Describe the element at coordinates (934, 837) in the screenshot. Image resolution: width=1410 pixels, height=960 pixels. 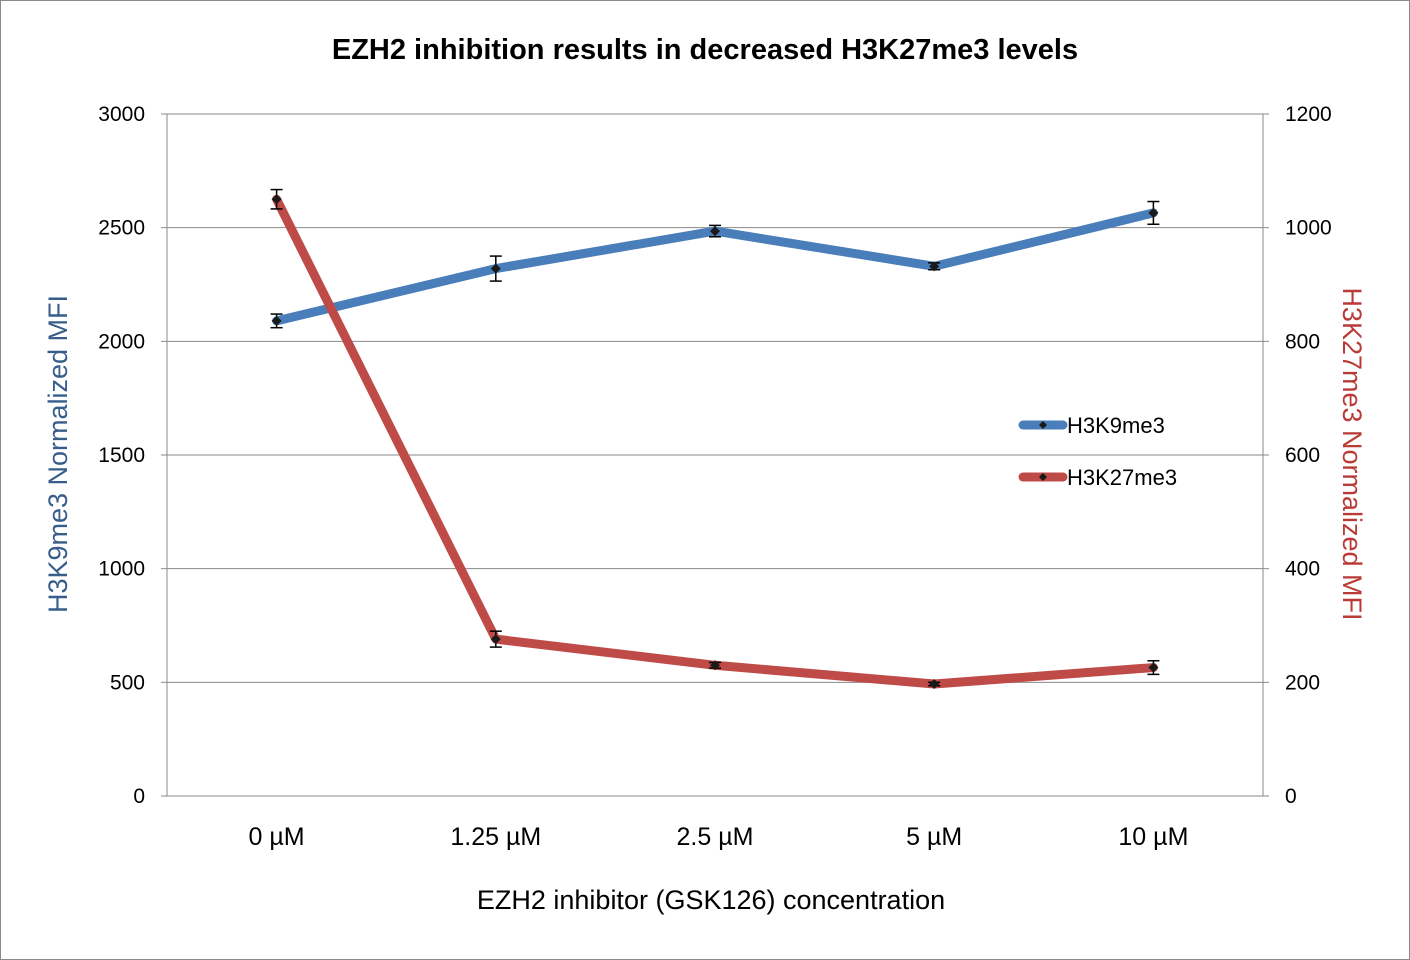
I see `x-tick-label: 5 µM` at that location.